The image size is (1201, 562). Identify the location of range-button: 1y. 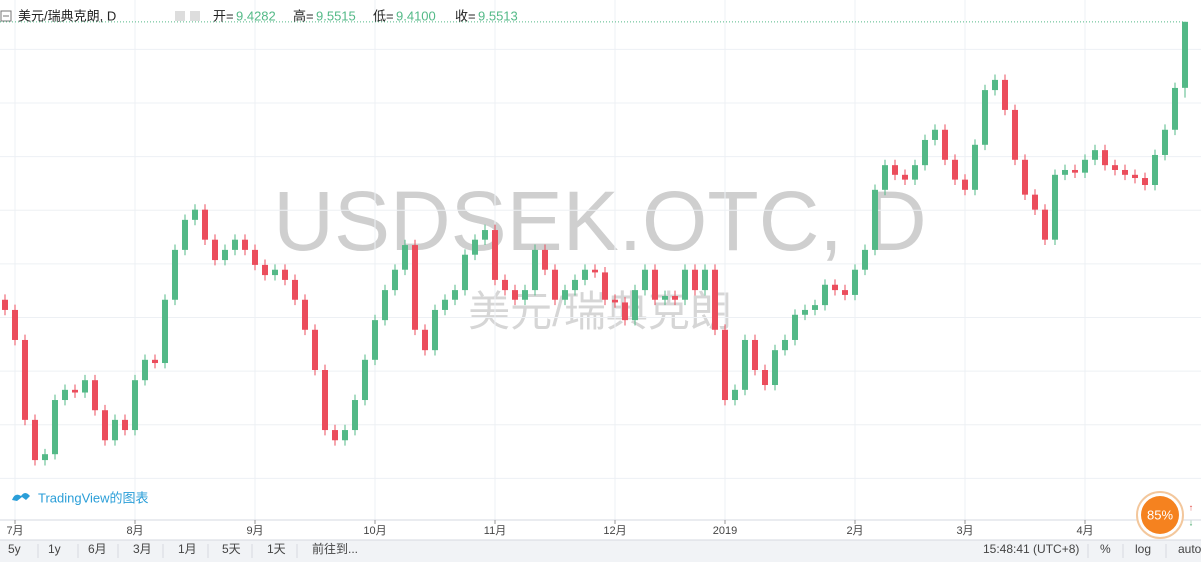
(54, 549).